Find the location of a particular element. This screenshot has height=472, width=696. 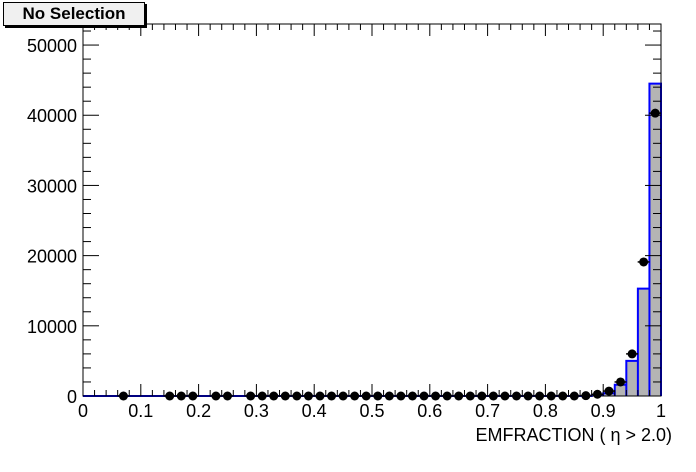

y-tick-label: 10000 is located at coordinates (52, 327).